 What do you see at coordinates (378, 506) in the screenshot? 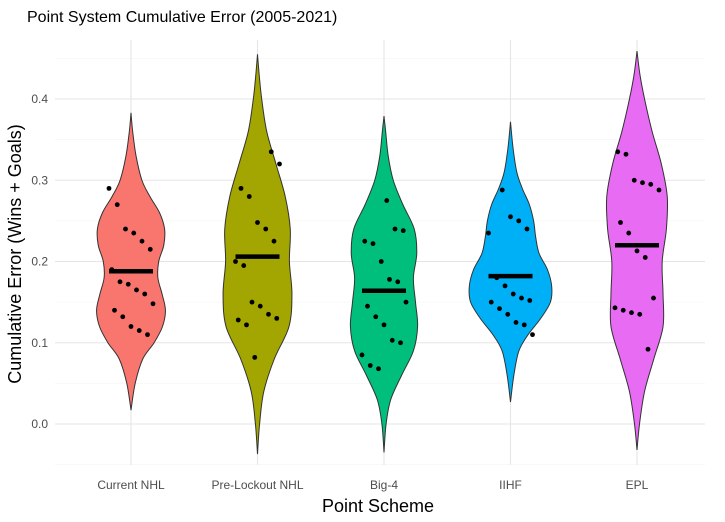
I see `x-axis-label: Point Scheme` at bounding box center [378, 506].